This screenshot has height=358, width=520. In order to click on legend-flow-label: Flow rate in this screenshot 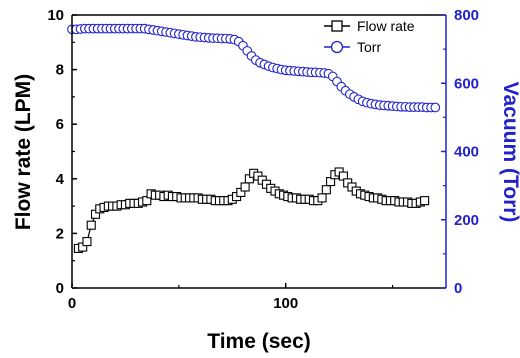, I will do `click(386, 26)`.